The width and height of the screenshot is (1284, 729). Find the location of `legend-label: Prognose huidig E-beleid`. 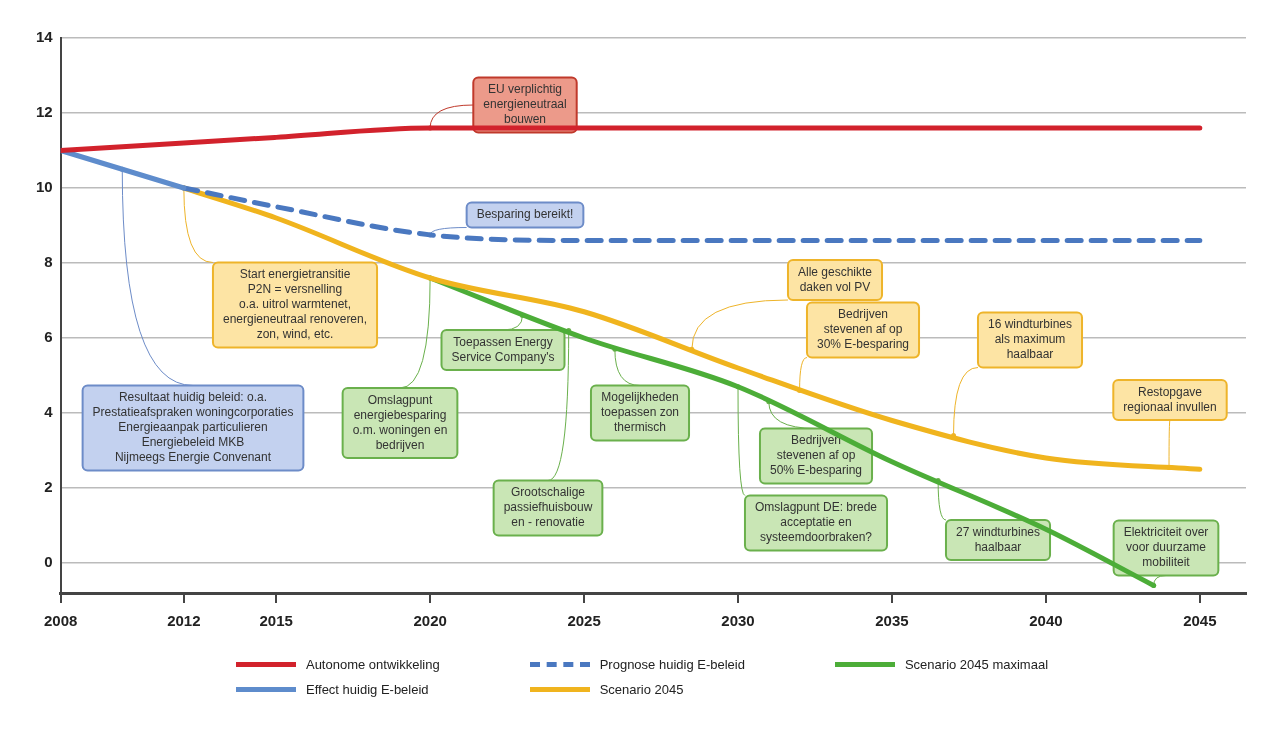

legend-label: Prognose huidig E-beleid is located at coordinates (672, 664).